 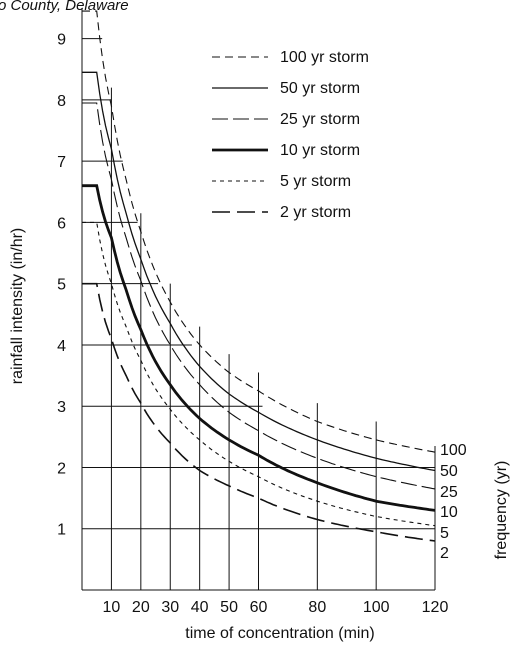 What do you see at coordinates (200, 607) in the screenshot?
I see `x-tick-label: 40` at bounding box center [200, 607].